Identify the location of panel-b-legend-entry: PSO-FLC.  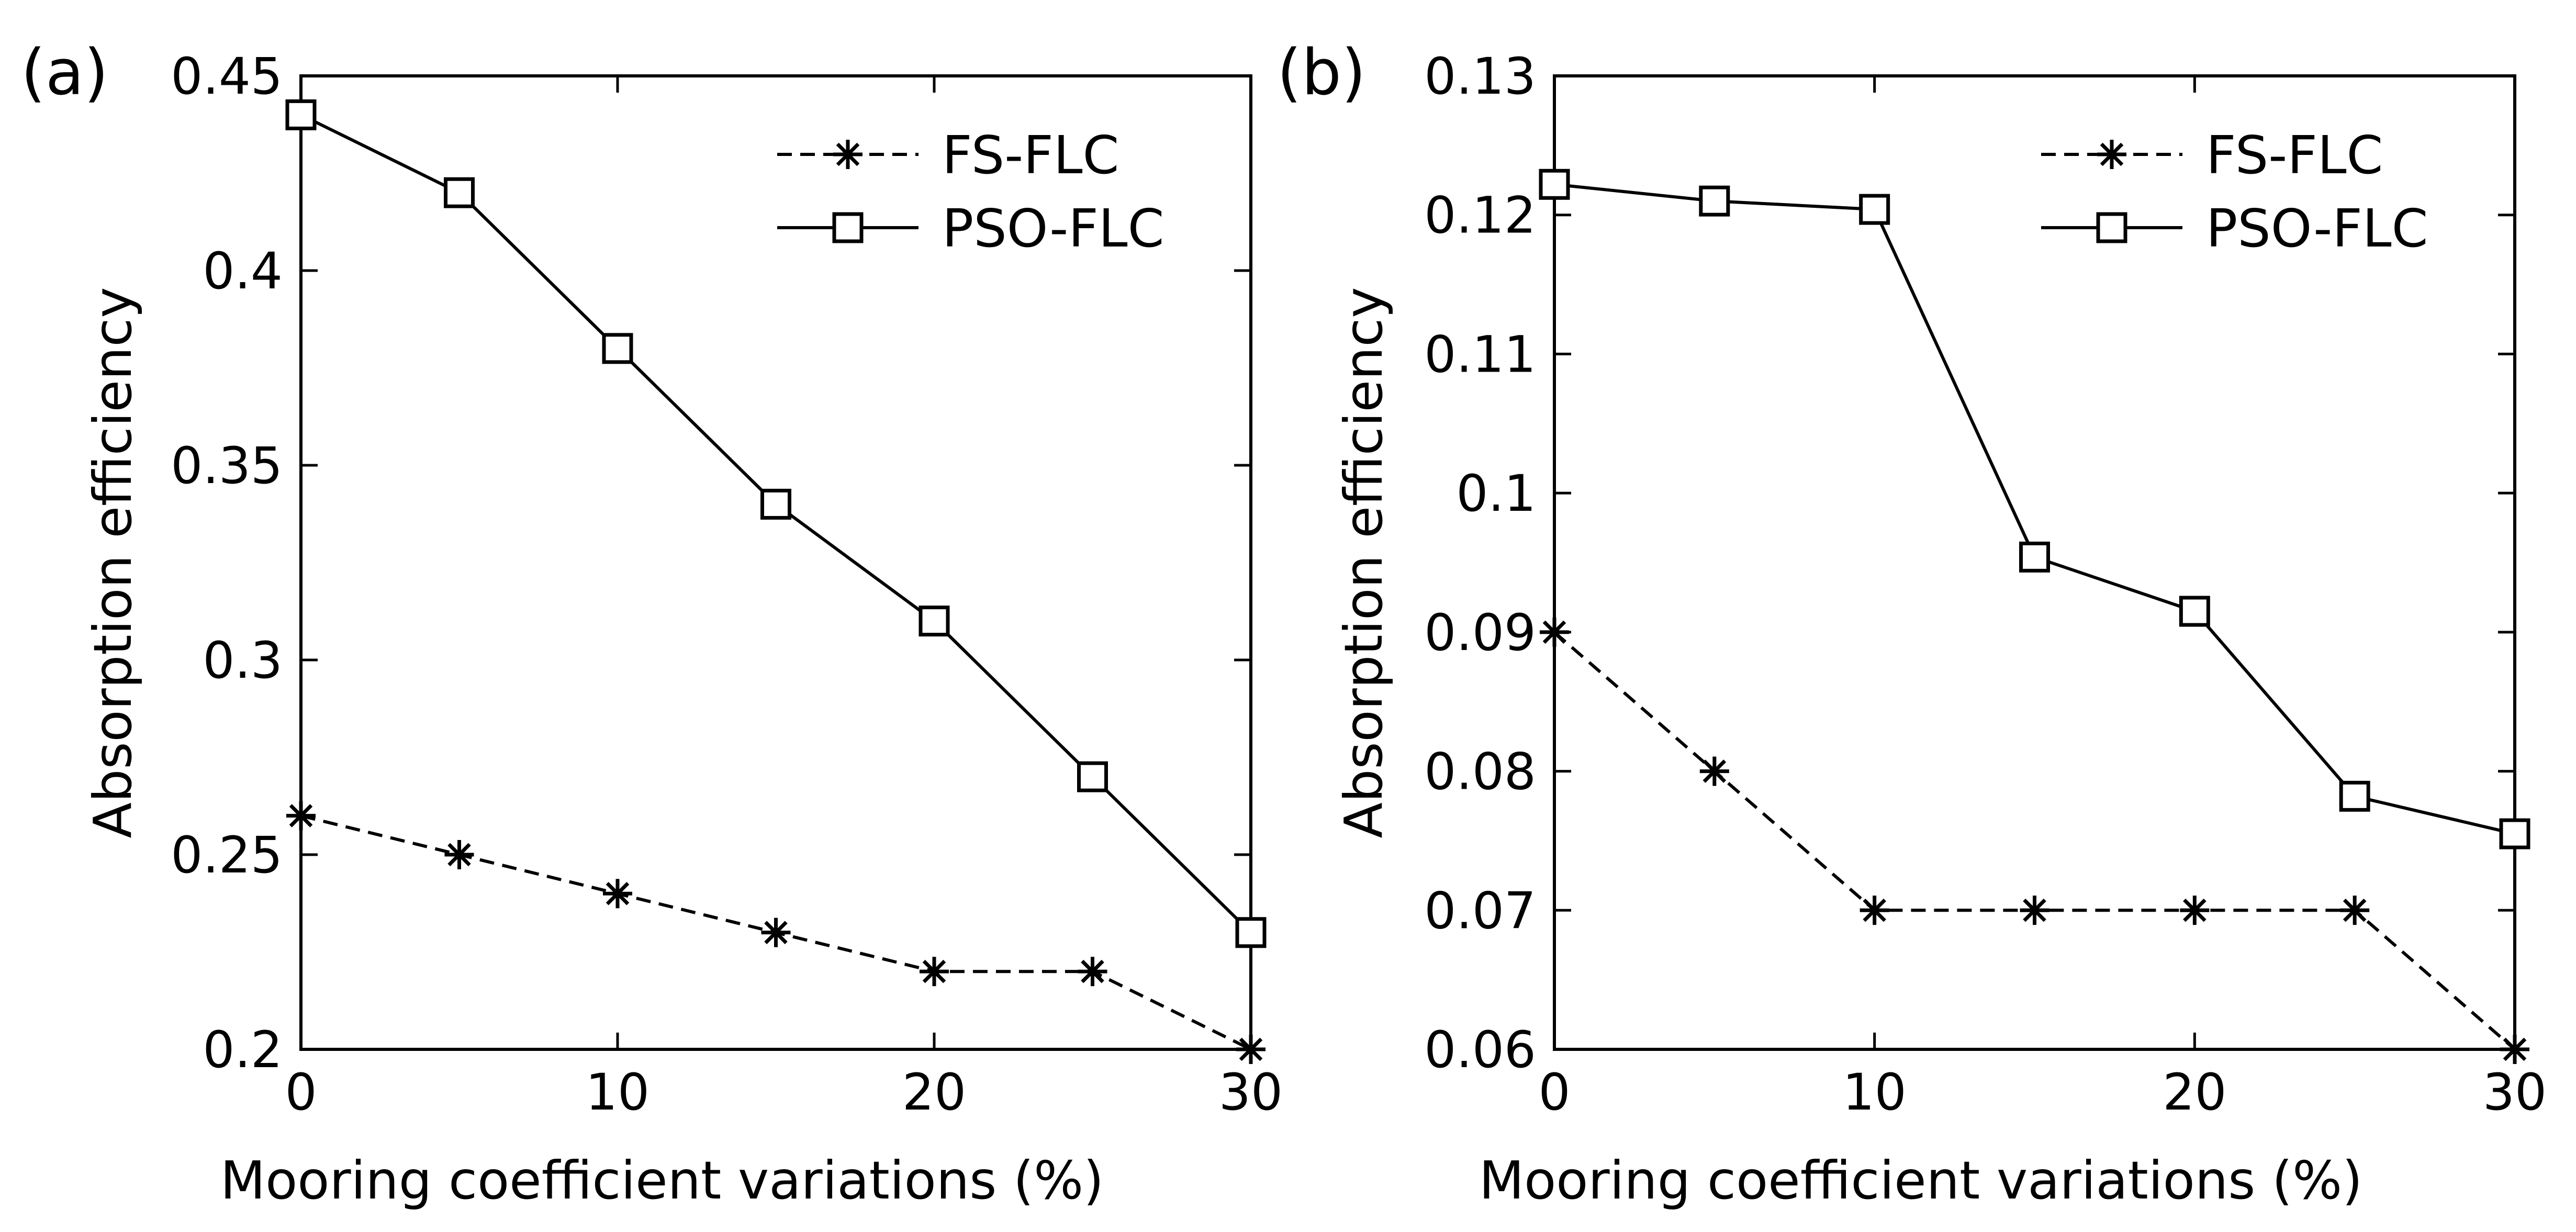
(2234, 228).